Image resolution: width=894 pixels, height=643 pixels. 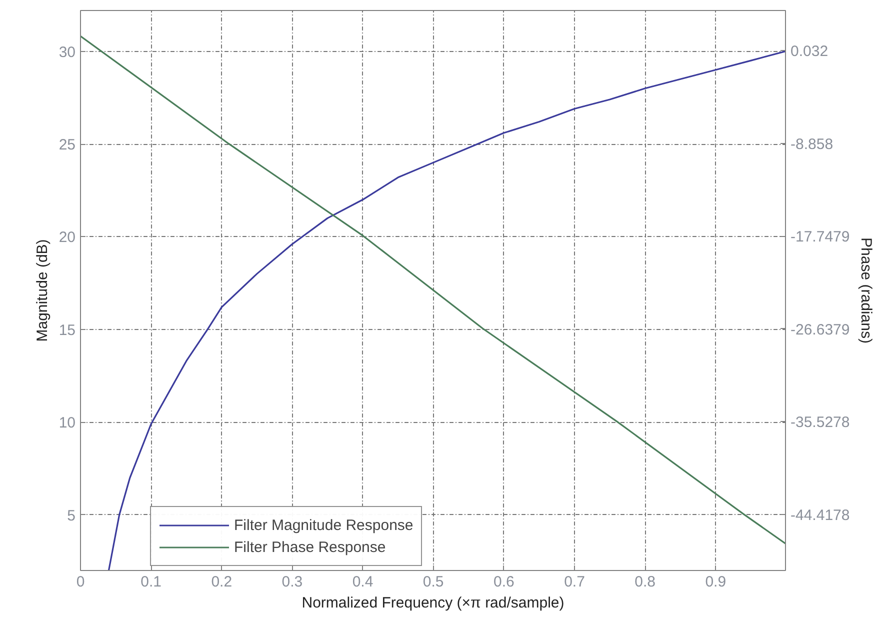 What do you see at coordinates (809, 51) in the screenshot?
I see `y2-tick-label: 0.032` at bounding box center [809, 51].